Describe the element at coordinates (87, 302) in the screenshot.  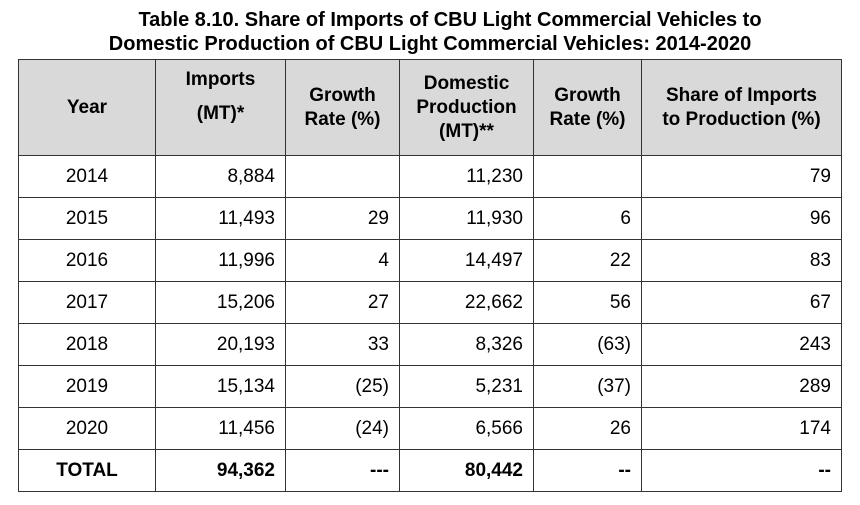
I see `cell-year: 2017` at that location.